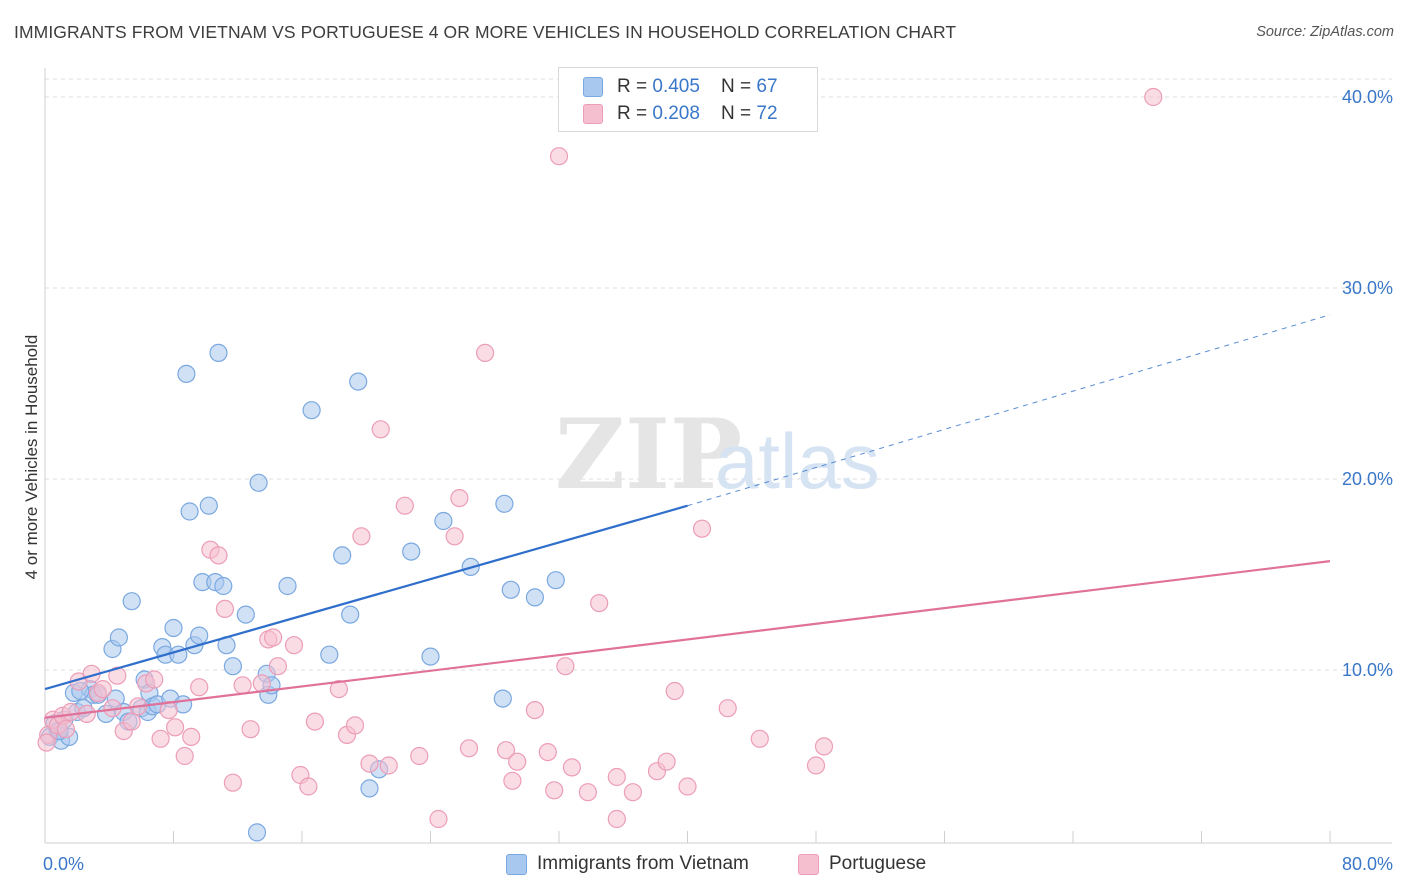 The width and height of the screenshot is (1406, 892). I want to click on y-tick-label: 40.0%, so click(1367, 97).